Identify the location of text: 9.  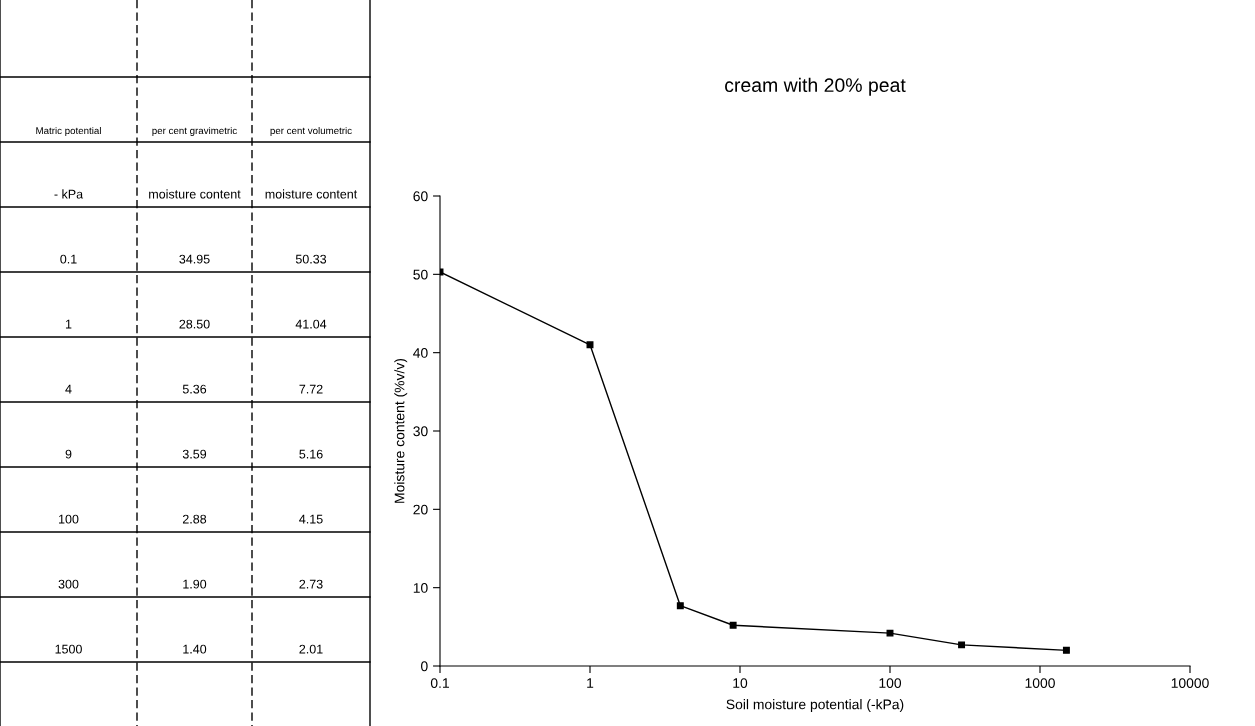
(68, 454).